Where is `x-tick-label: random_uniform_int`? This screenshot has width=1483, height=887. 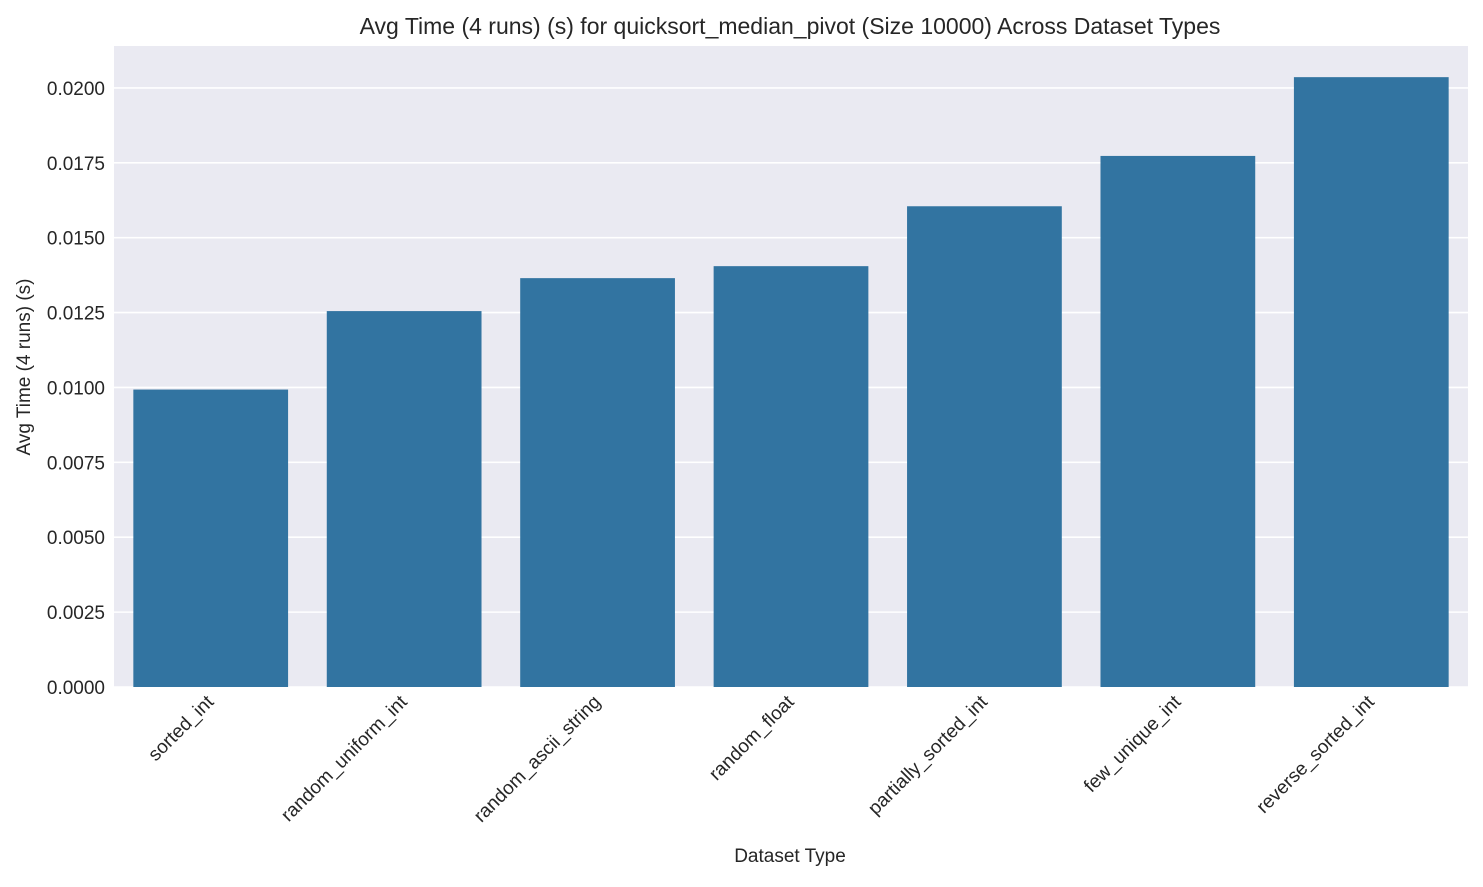 x-tick-label: random_uniform_int is located at coordinates (344, 758).